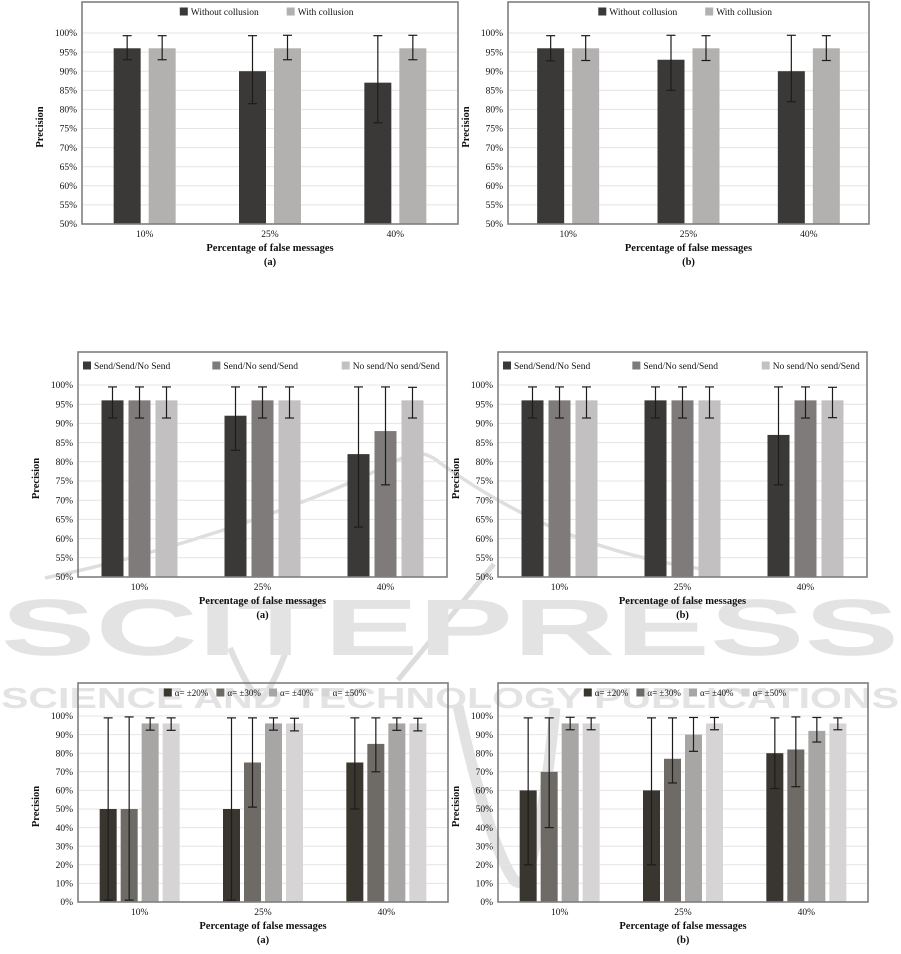 The image size is (901, 954). I want to click on bar-Send/Send/No Send-25%, so click(655, 488).